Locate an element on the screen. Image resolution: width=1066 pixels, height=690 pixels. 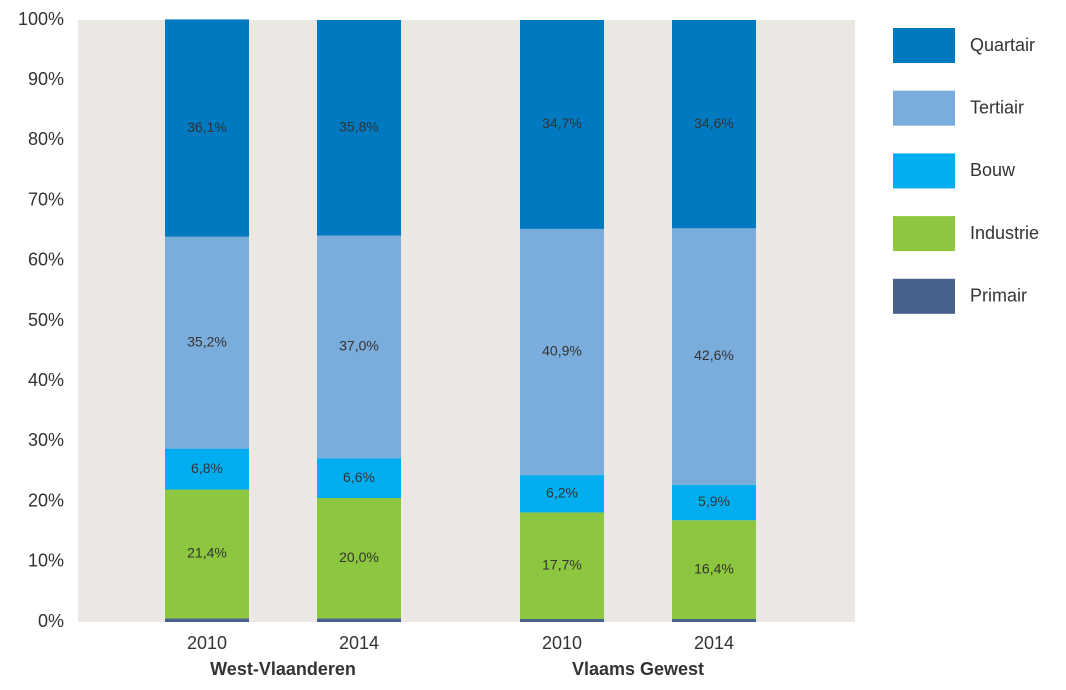
data-label: 34,7% is located at coordinates (562, 123).